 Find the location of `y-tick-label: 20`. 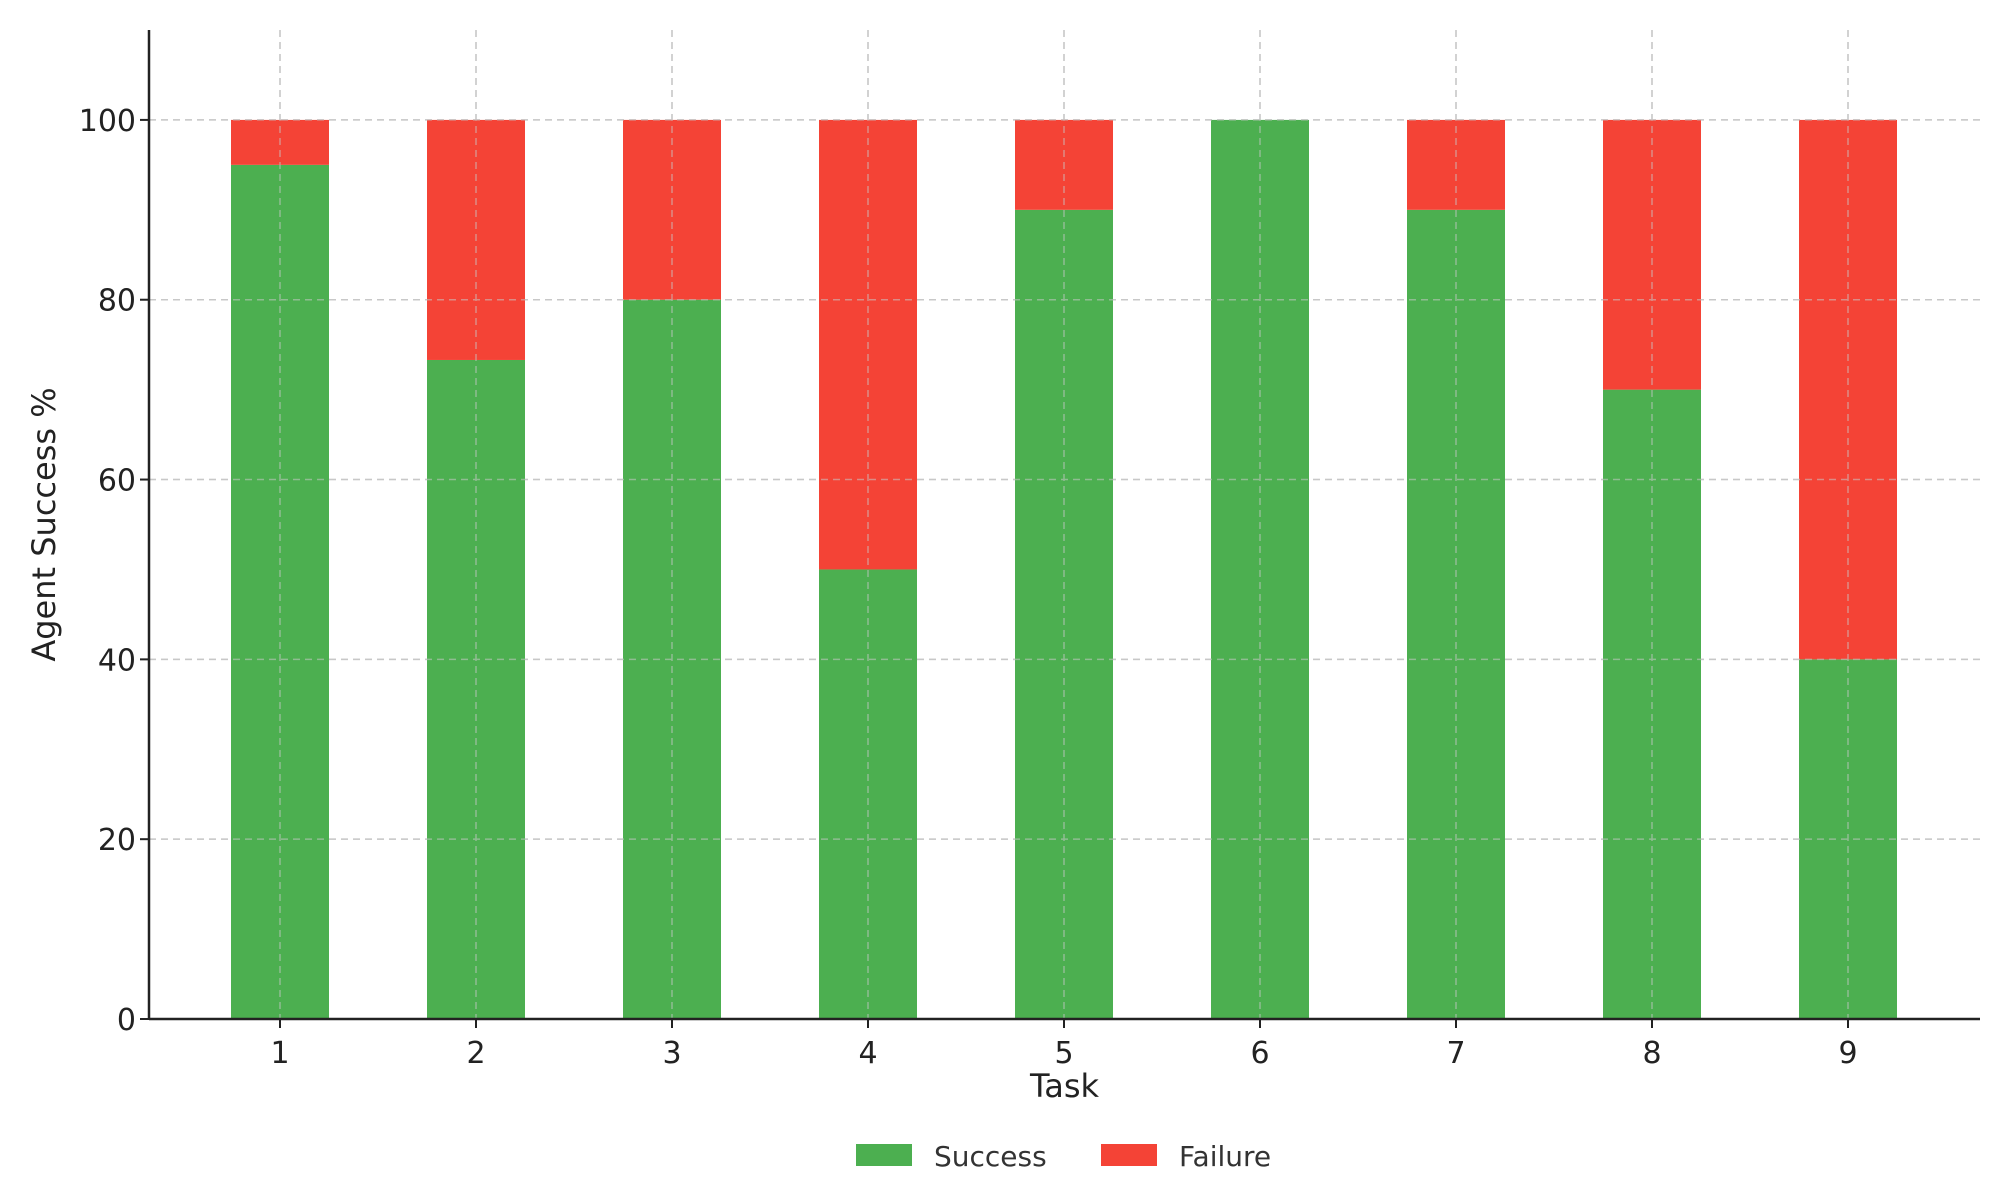

y-tick-label: 20 is located at coordinates (117, 840).